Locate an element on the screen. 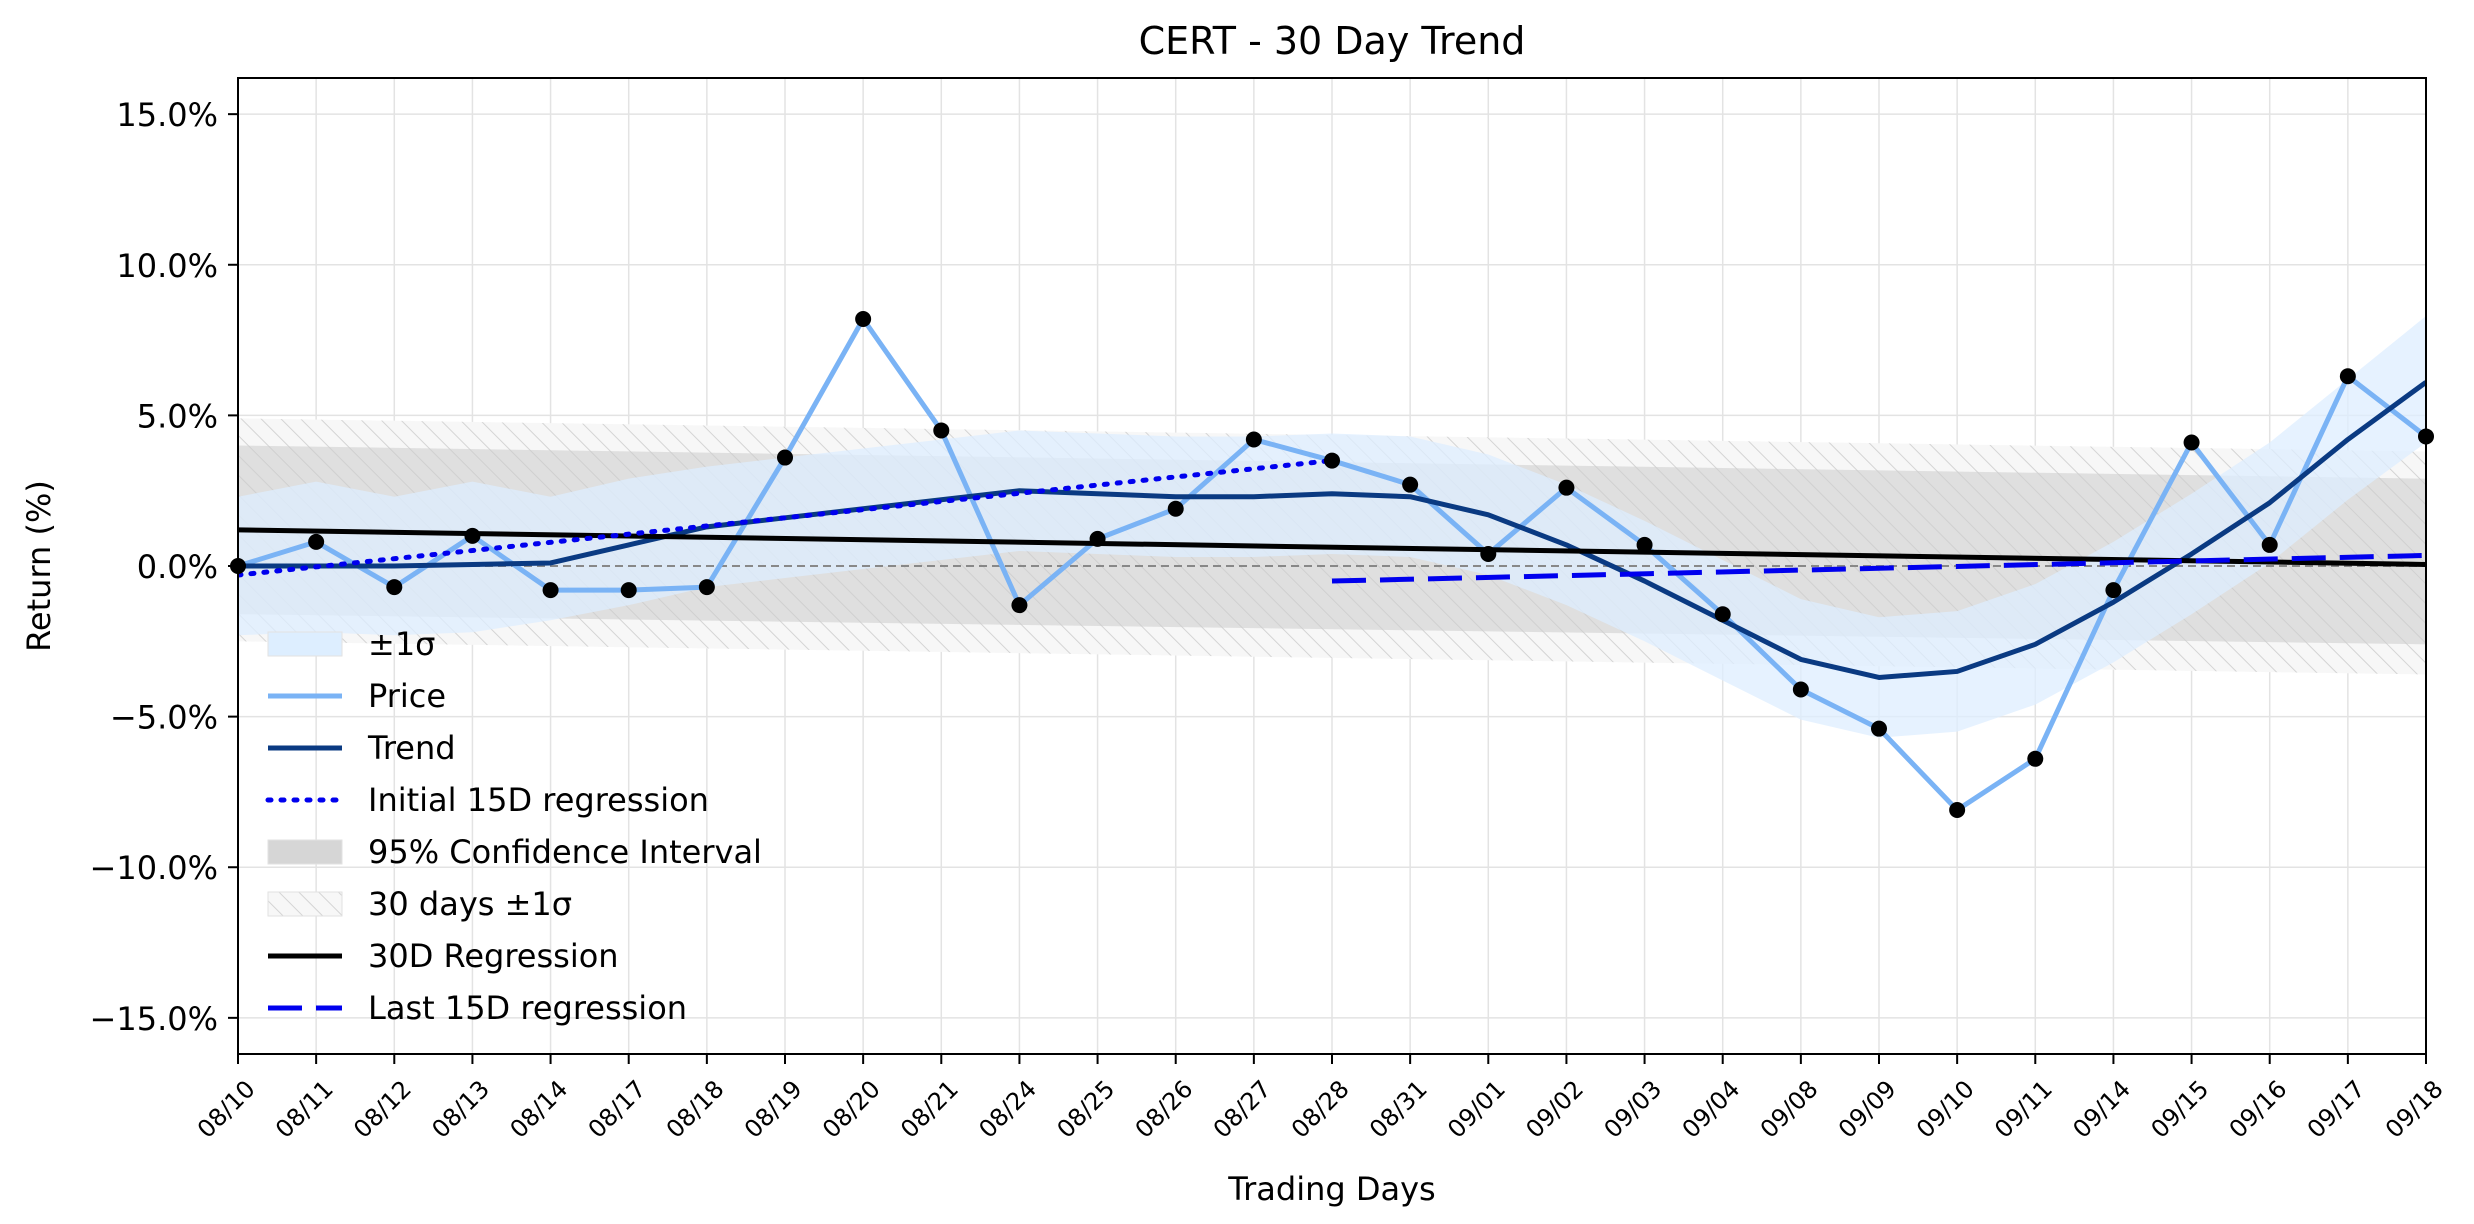 The height and width of the screenshot is (1224, 2474). x-tick-label: 09/15 is located at coordinates (2180, 1109).